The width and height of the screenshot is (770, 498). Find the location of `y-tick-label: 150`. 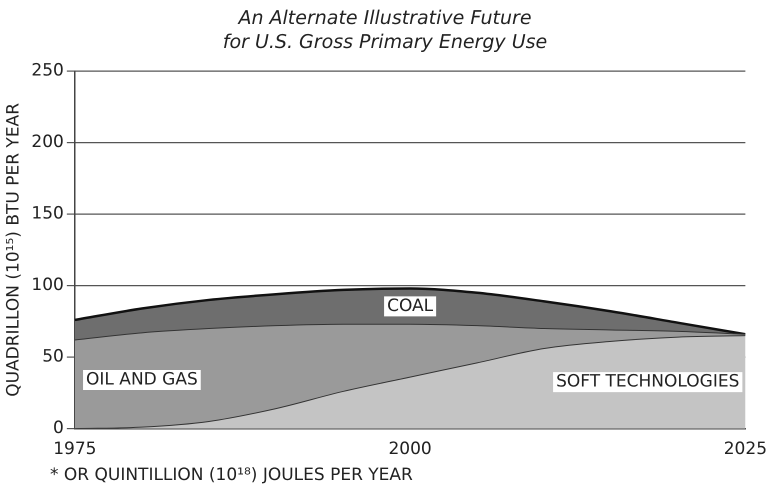

y-tick-label: 150 is located at coordinates (47, 214).